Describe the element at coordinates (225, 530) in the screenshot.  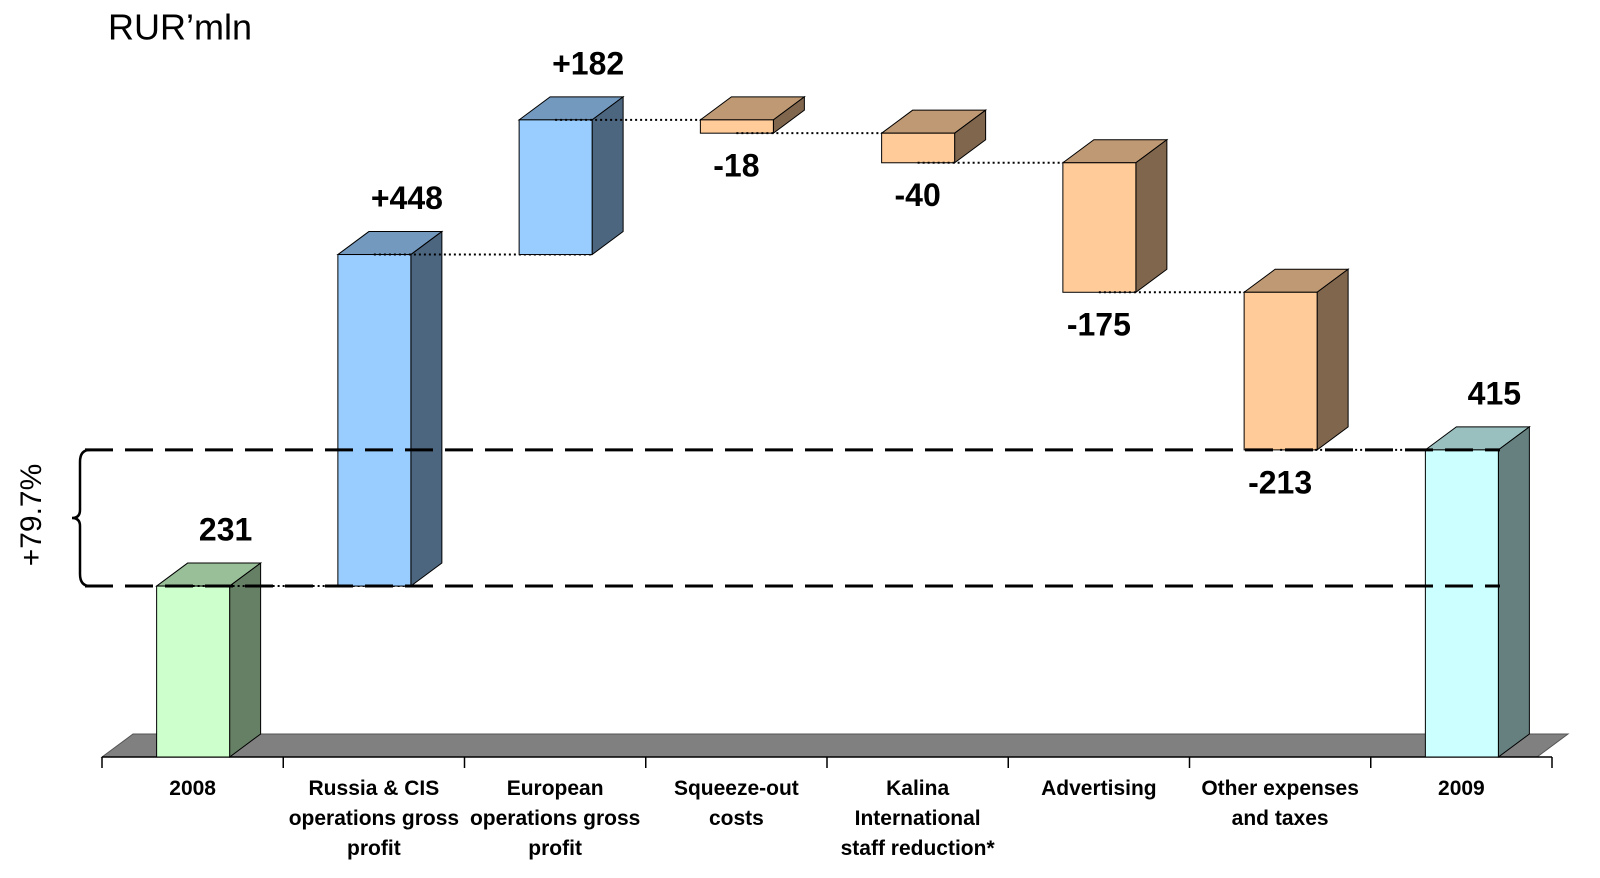
I see `value-label: 231` at that location.